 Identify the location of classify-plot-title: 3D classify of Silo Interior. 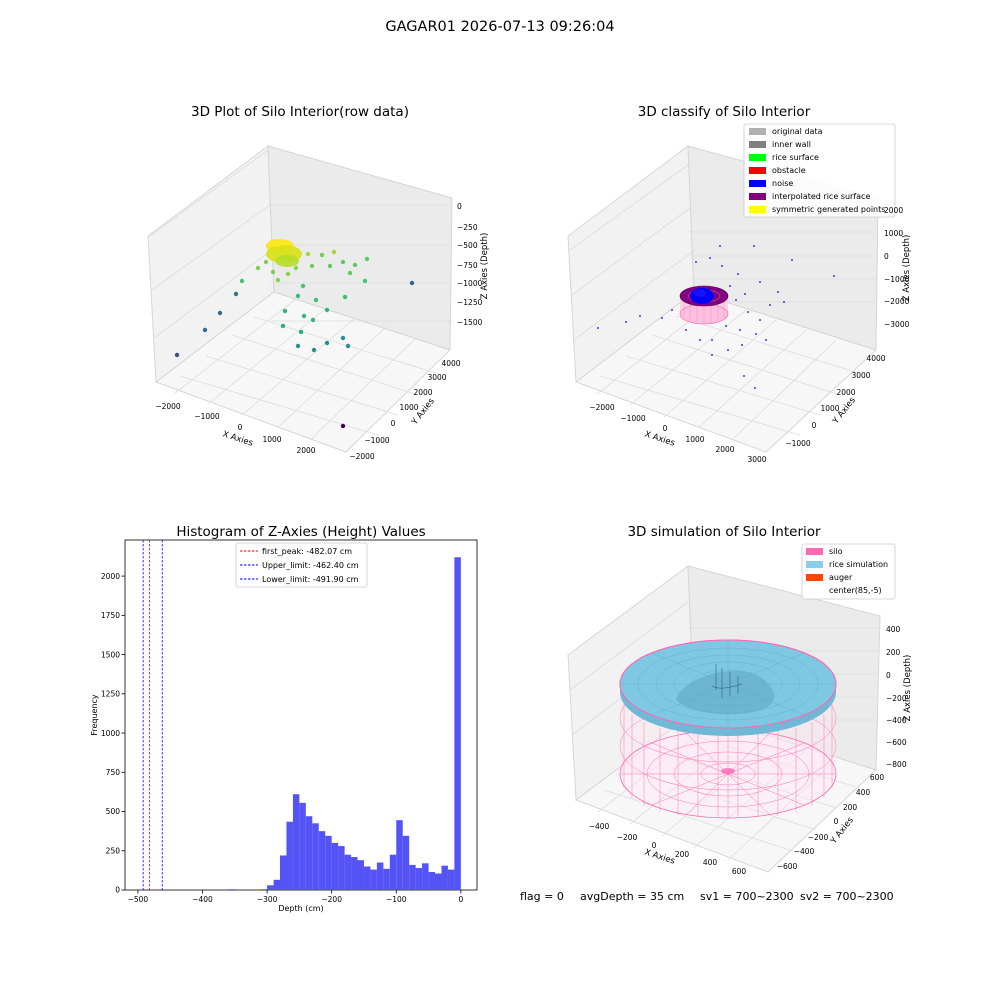
(724, 112).